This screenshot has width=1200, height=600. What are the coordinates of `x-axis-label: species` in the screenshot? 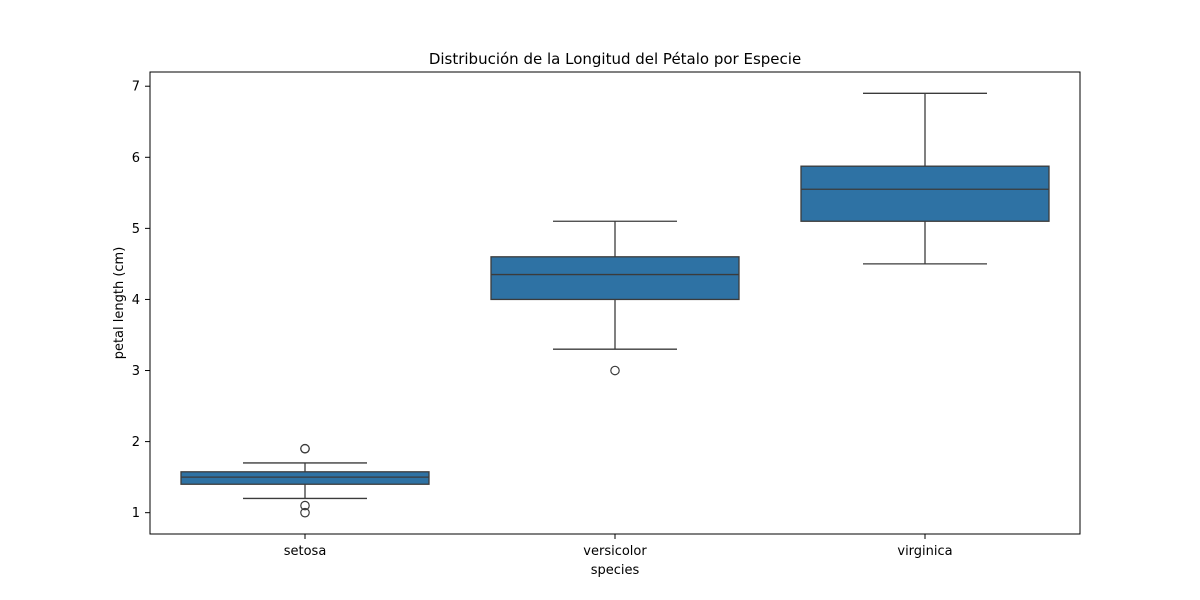 It's located at (615, 570).